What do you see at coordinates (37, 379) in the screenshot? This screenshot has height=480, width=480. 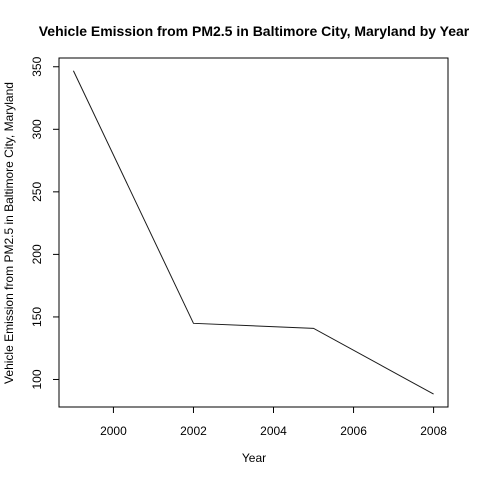 I see `y-tick-label: 100` at bounding box center [37, 379].